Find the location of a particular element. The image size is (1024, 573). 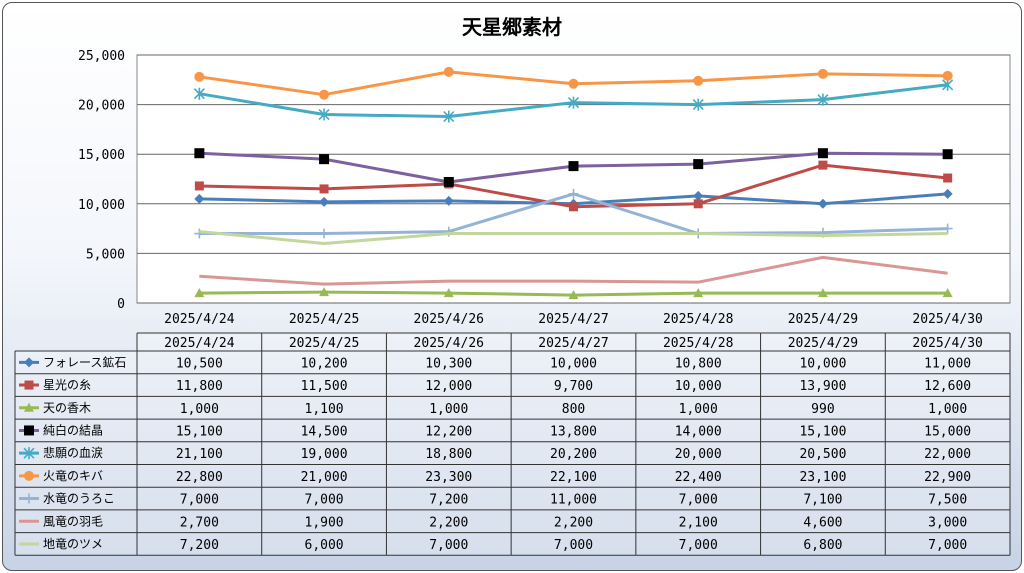

table-cell-value: 20,000 is located at coordinates (698, 454).